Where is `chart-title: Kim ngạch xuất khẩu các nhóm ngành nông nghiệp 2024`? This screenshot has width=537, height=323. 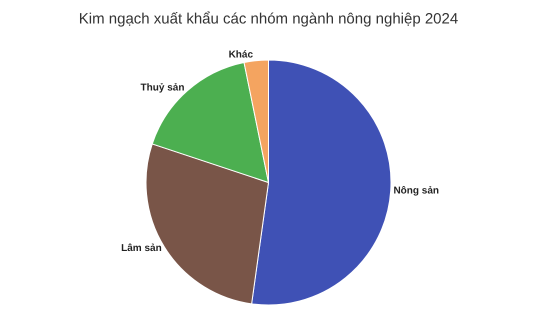
chart-title: Kim ngạch xuất khẩu các nhóm ngành nông nghiệp 2024 is located at coordinates (268, 19).